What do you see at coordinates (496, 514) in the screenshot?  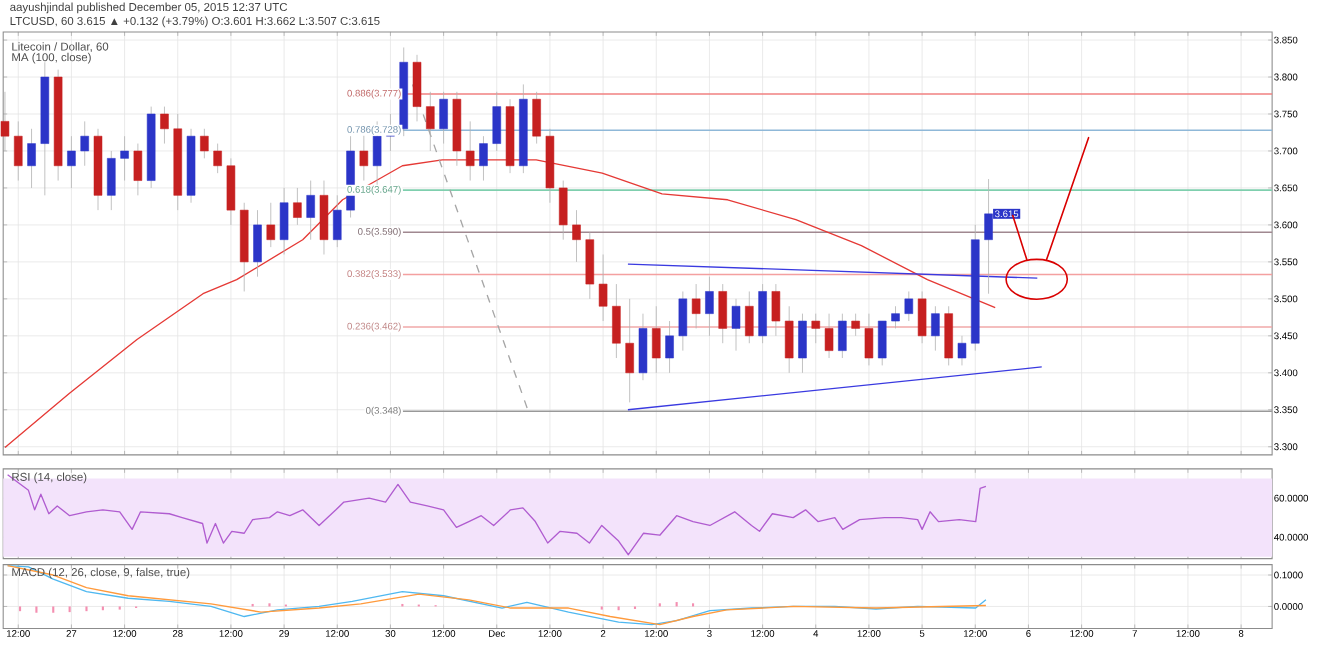 I see `line-series` at bounding box center [496, 514].